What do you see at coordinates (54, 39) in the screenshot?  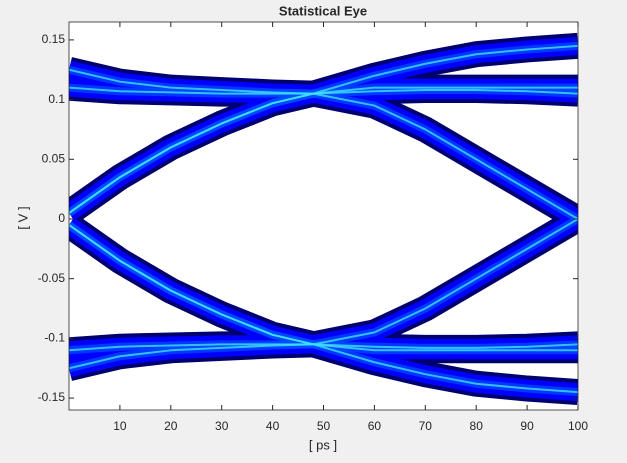 I see `y-tick-label: 0.15` at bounding box center [54, 39].